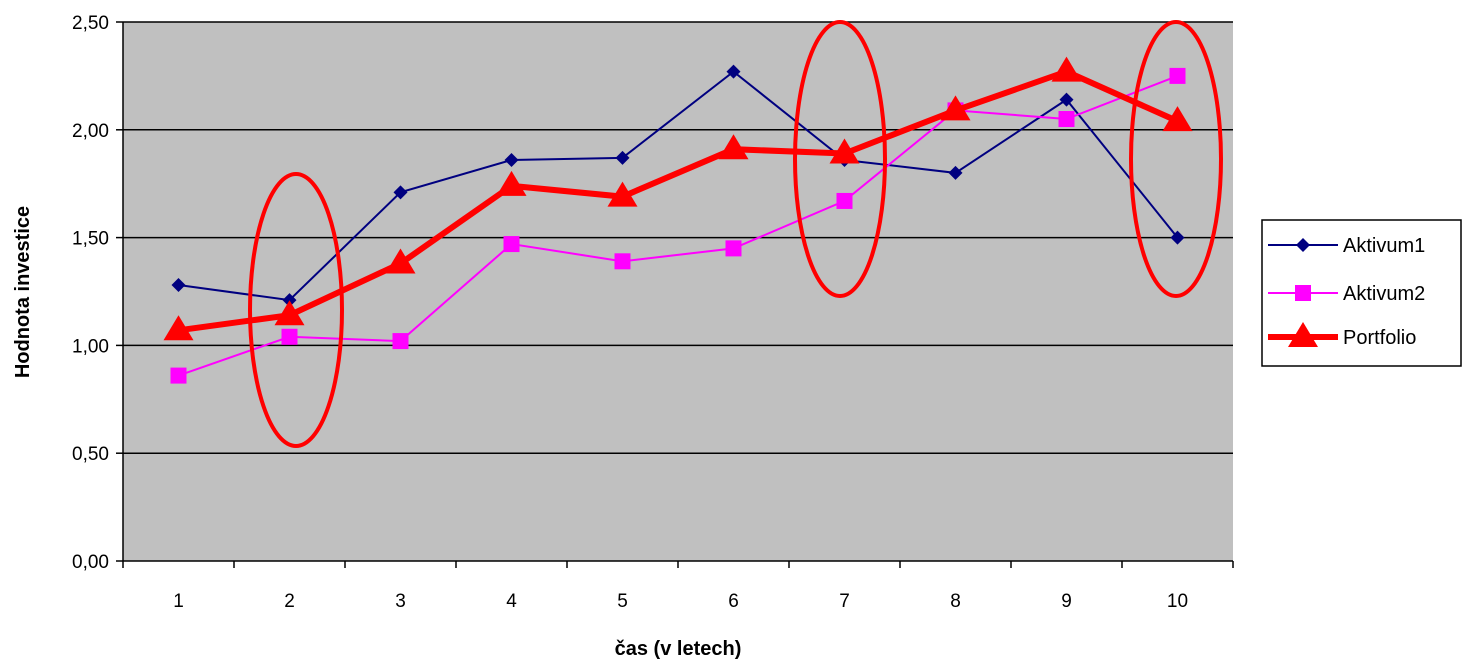 The width and height of the screenshot is (1464, 662). What do you see at coordinates (90, 239) in the screenshot?
I see `y-tick-label: 1,50` at bounding box center [90, 239].